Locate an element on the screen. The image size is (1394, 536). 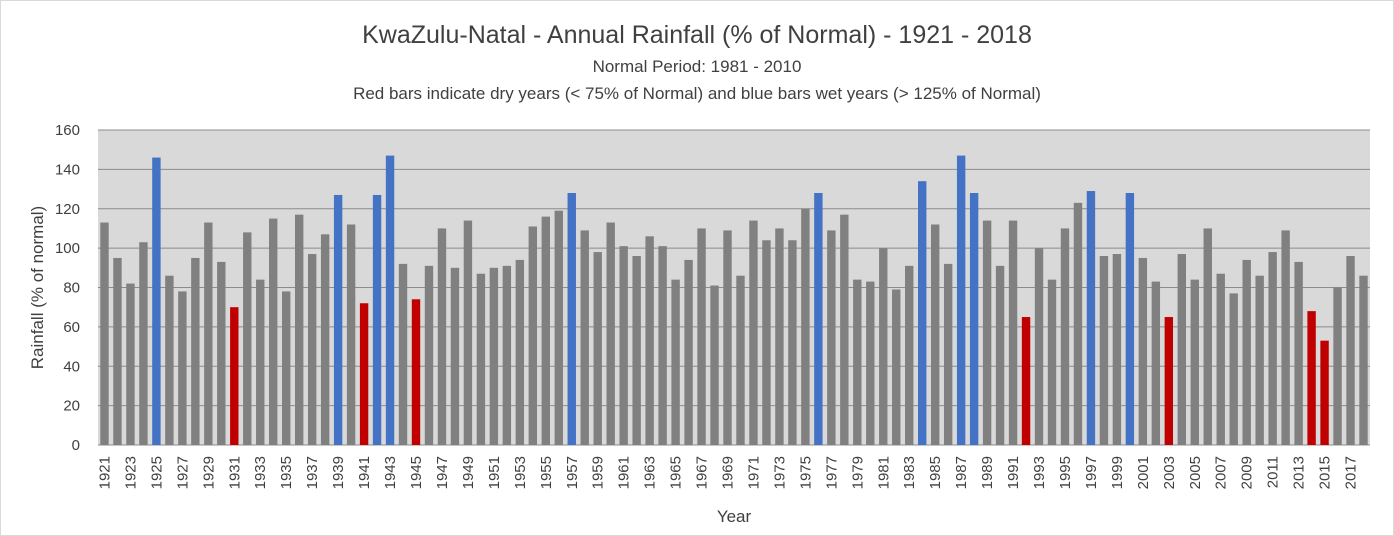
x-tick-label: 1993 is located at coordinates (1039, 472).